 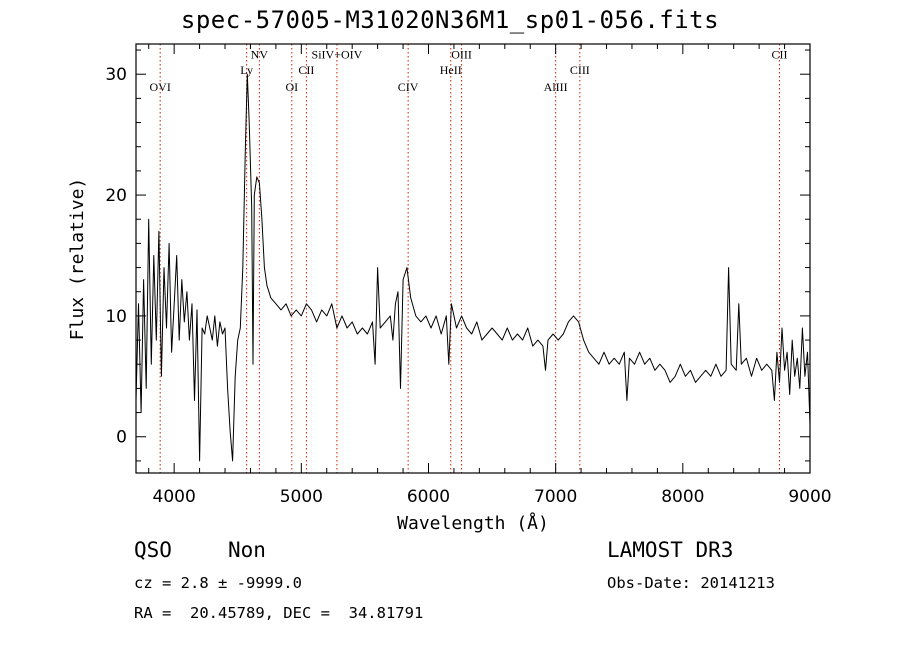 What do you see at coordinates (301, 497) in the screenshot?
I see `x-tick-label: 5000` at bounding box center [301, 497].